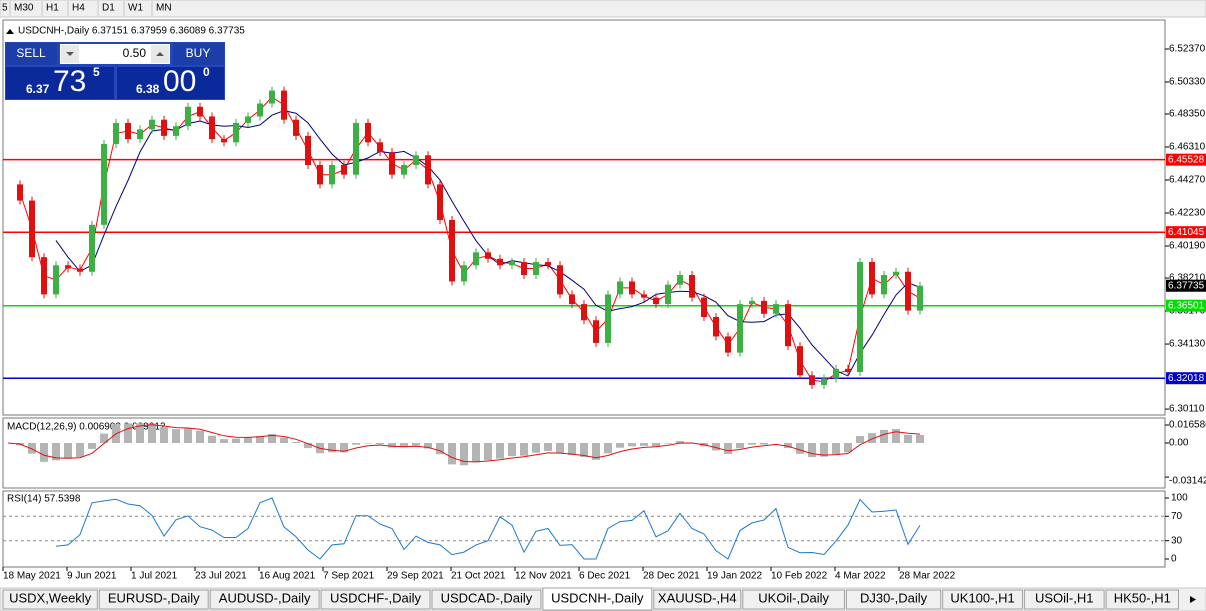 The image size is (1206, 611). I want to click on timeframe-button: W1, so click(135, 8).